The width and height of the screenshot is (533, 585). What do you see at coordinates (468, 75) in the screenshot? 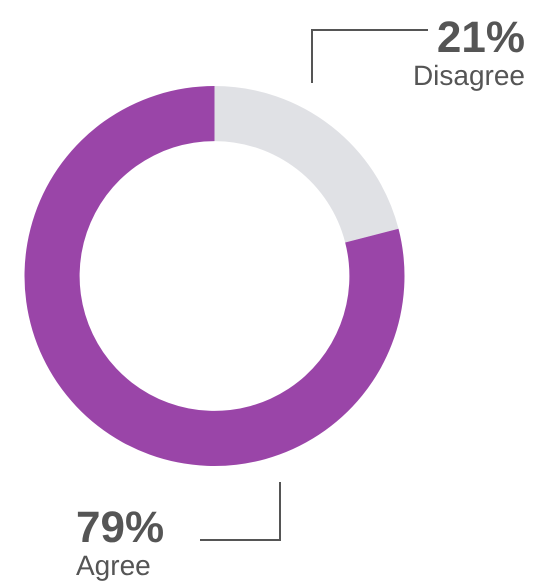
I see `slice-label: Disagree` at bounding box center [468, 75].